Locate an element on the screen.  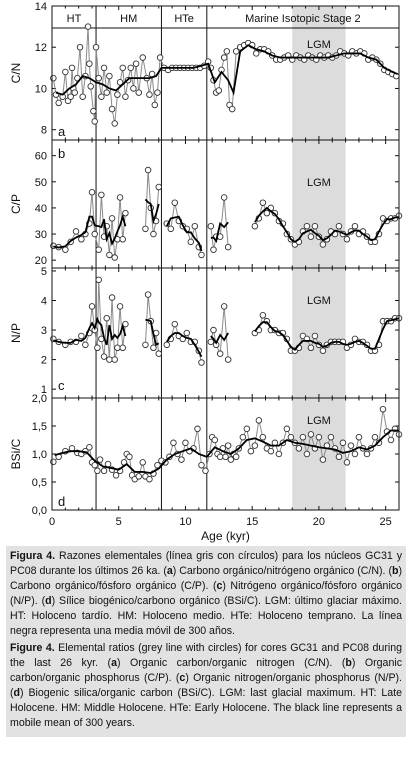
y-tick-label: 1,0 is located at coordinates (39, 455).